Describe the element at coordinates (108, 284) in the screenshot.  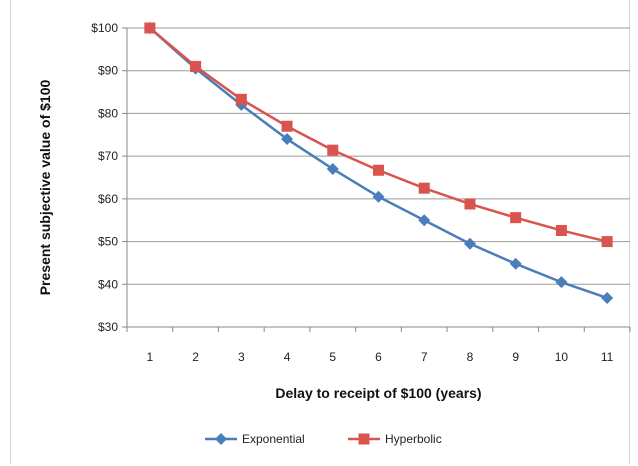
I see `y-tick-label: $40` at that location.